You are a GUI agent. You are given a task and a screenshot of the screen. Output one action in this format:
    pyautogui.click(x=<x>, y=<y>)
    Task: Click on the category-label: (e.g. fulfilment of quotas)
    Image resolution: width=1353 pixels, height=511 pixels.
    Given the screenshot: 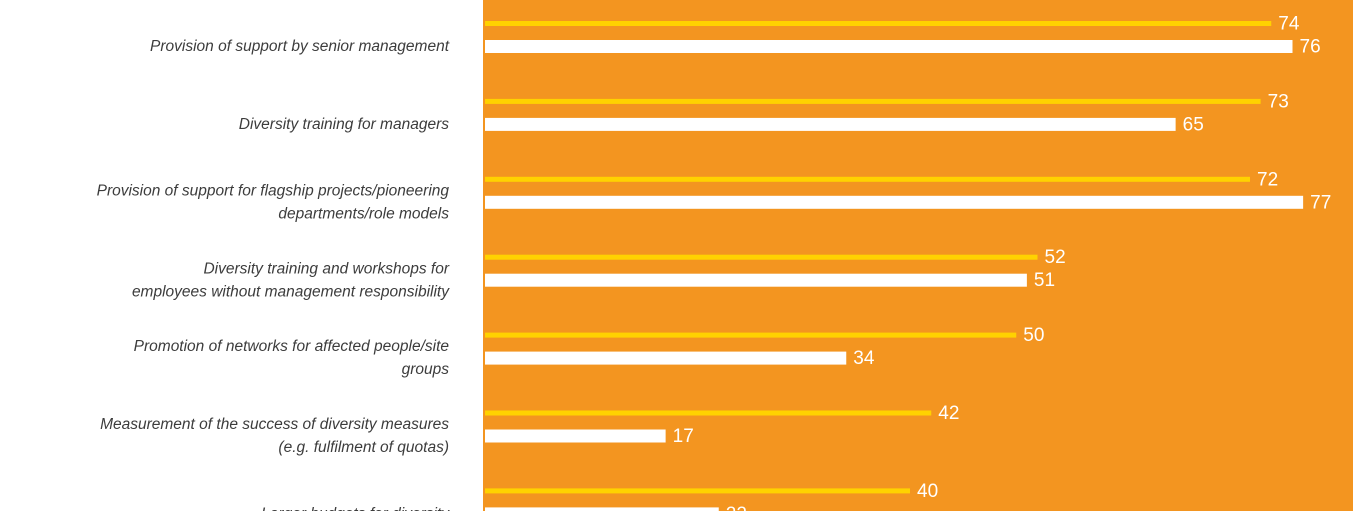 What is the action you would take?
    pyautogui.click(x=363, y=447)
    